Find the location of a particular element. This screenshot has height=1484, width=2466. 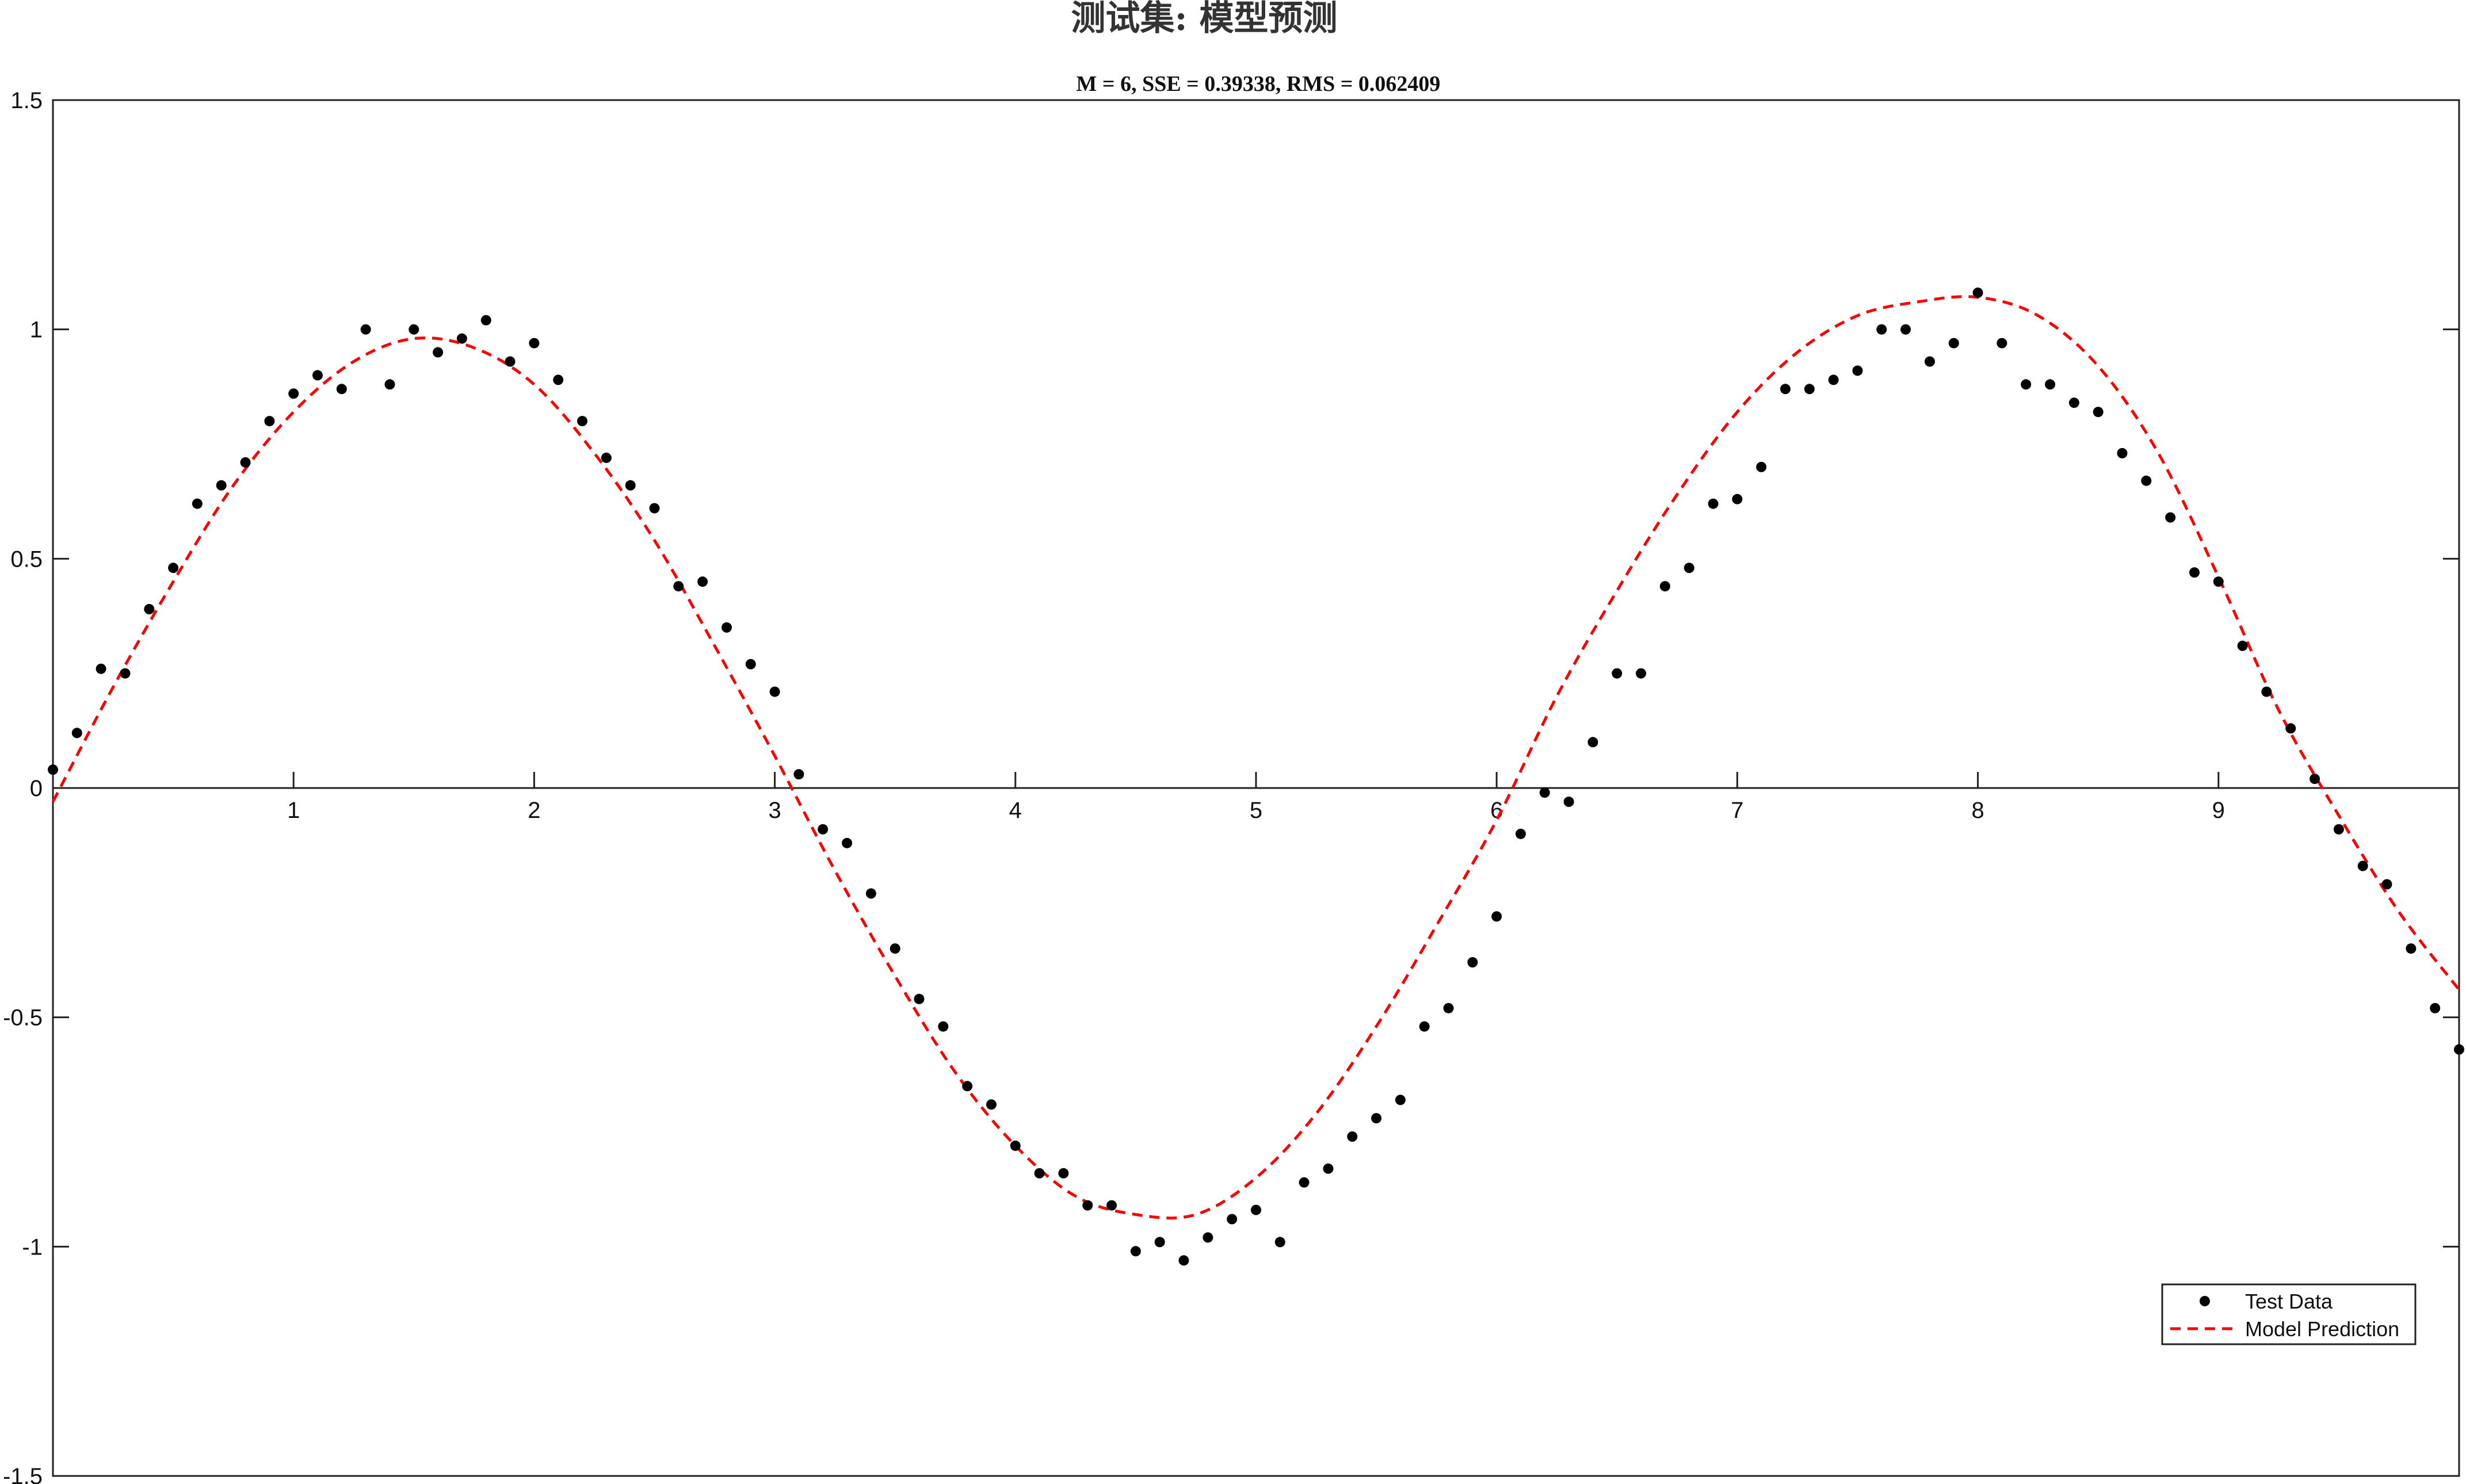

y-tick-label: 1.5 is located at coordinates (26, 100).